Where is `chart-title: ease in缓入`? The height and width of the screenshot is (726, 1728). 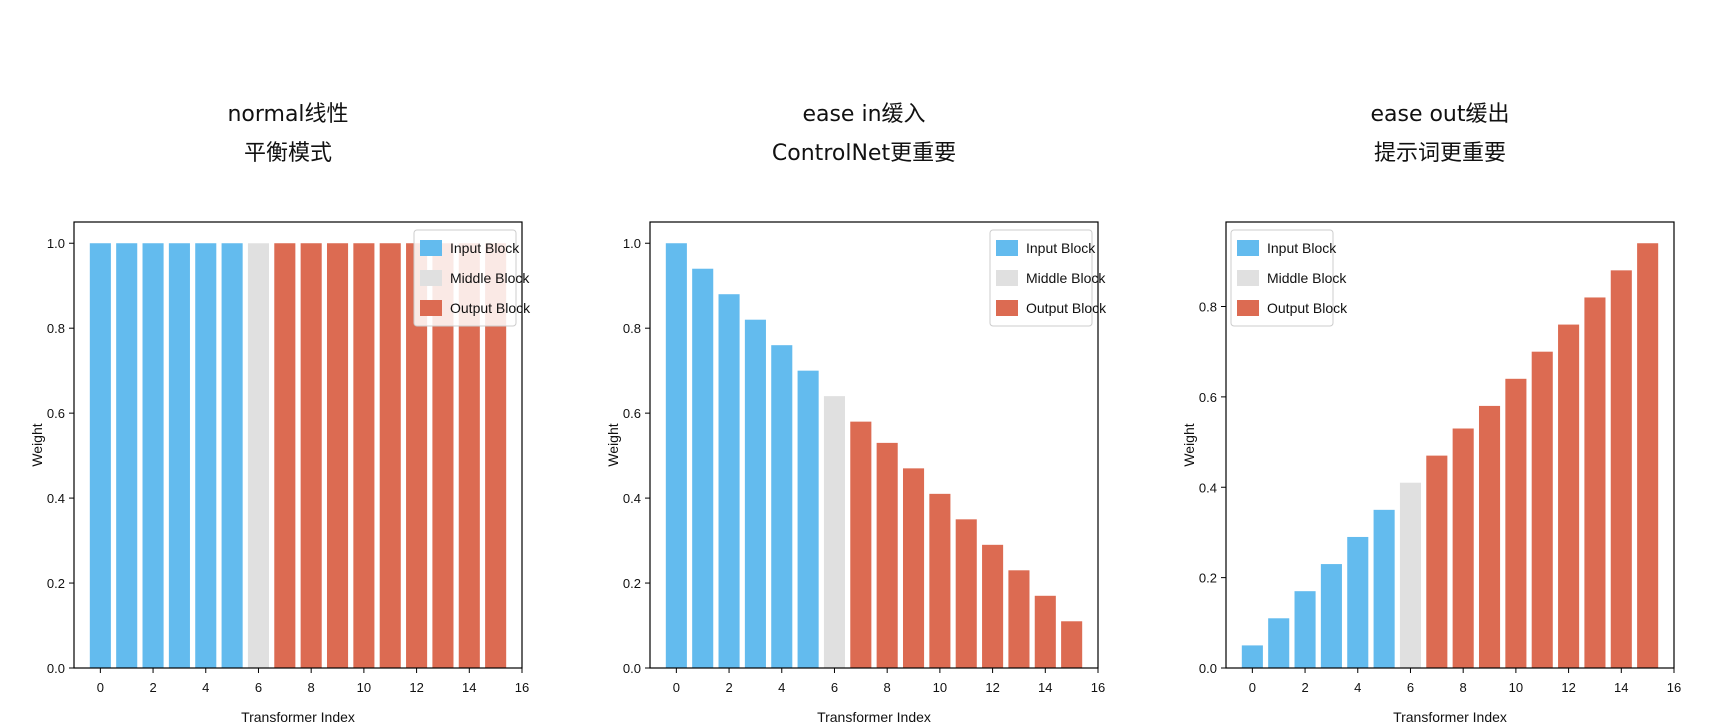
chart-title: ease in缓入 is located at coordinates (864, 114).